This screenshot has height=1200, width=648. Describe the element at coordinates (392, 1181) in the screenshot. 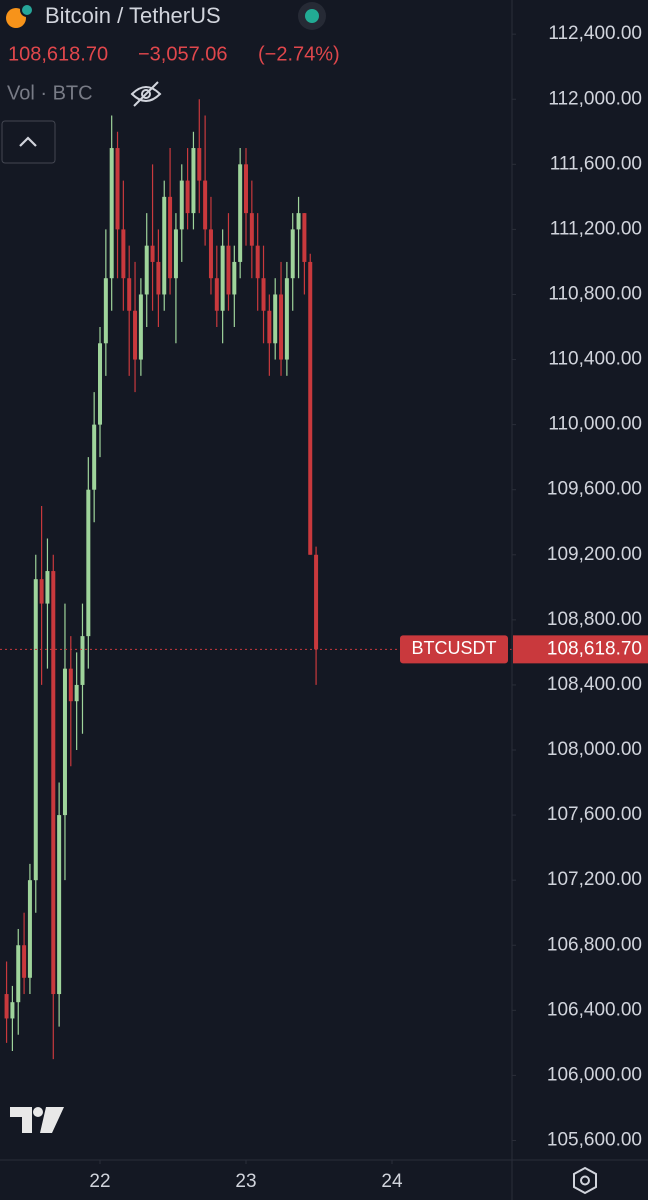

I see `x-tick-label: 24` at that location.